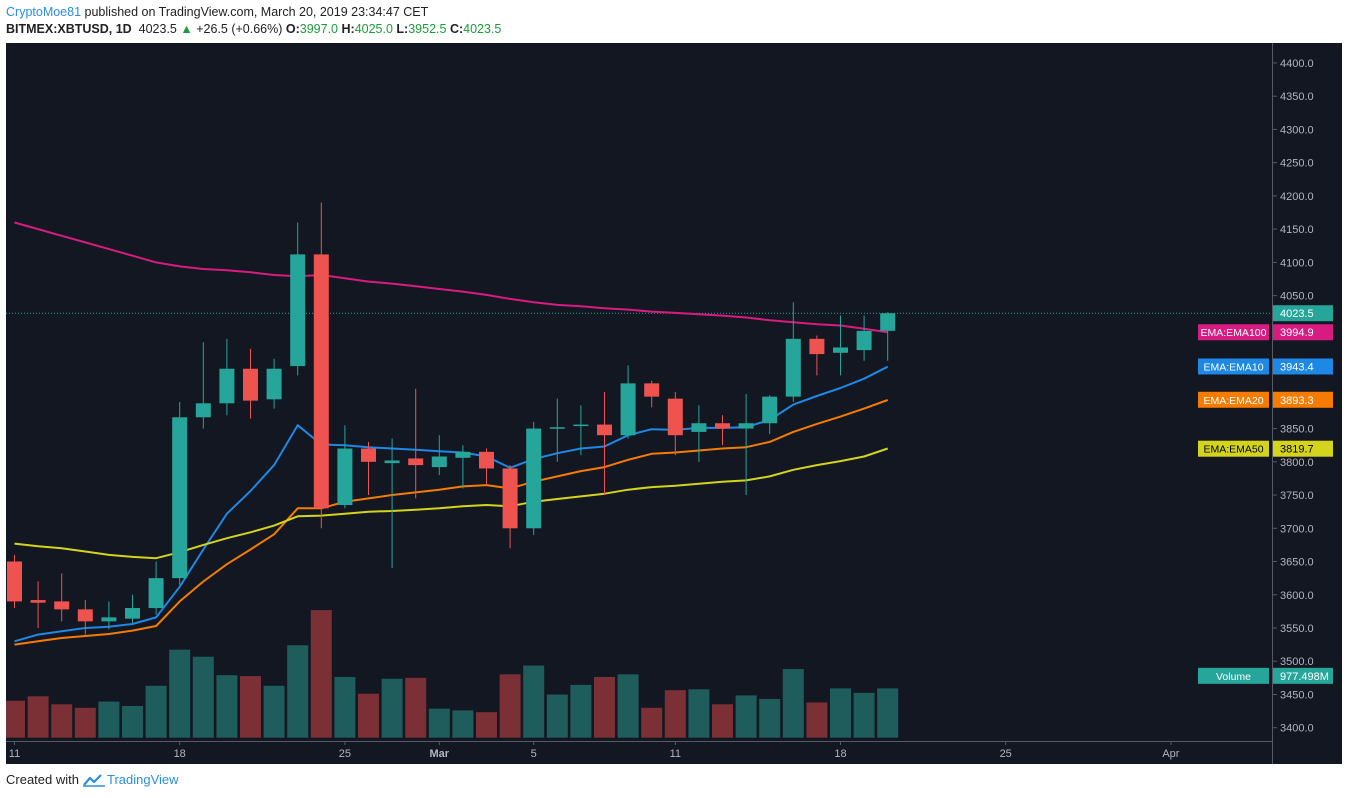 This screenshot has width=1348, height=798. I want to click on y-tick-label: 3850.0, so click(1297, 430).